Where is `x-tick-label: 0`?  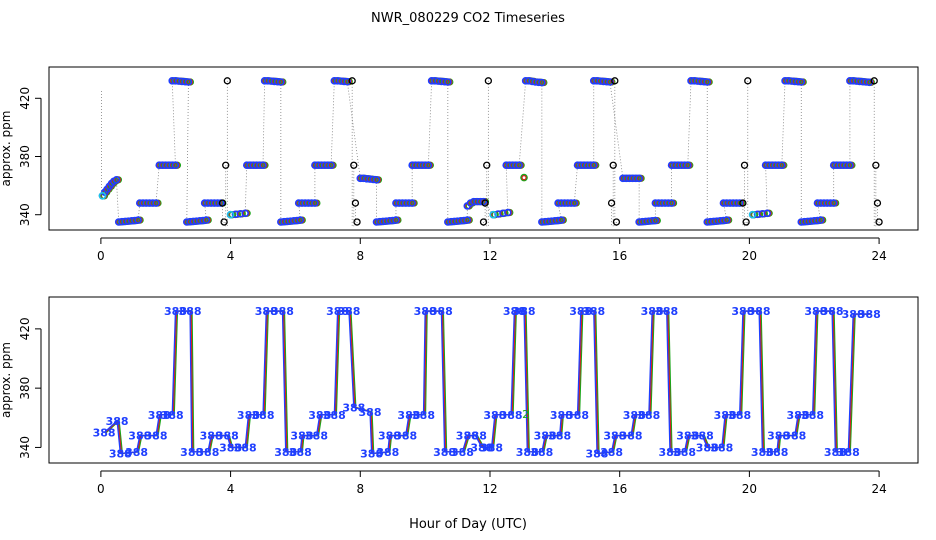 x-tick-label: 0 is located at coordinates (101, 256).